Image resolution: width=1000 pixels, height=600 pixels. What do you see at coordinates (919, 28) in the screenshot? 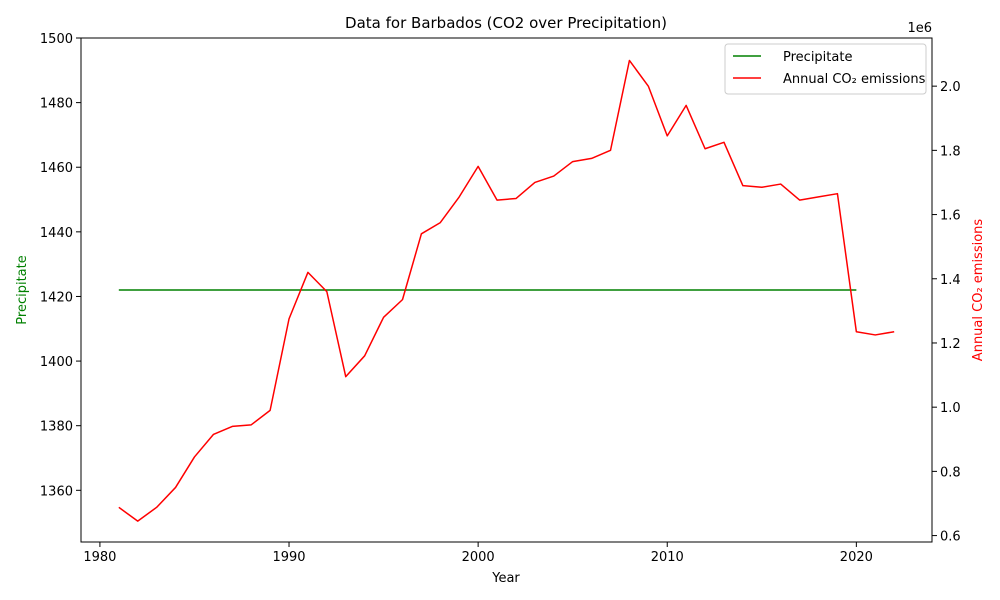
I see `y-axis-right-offset-label: 1e6` at bounding box center [919, 28].